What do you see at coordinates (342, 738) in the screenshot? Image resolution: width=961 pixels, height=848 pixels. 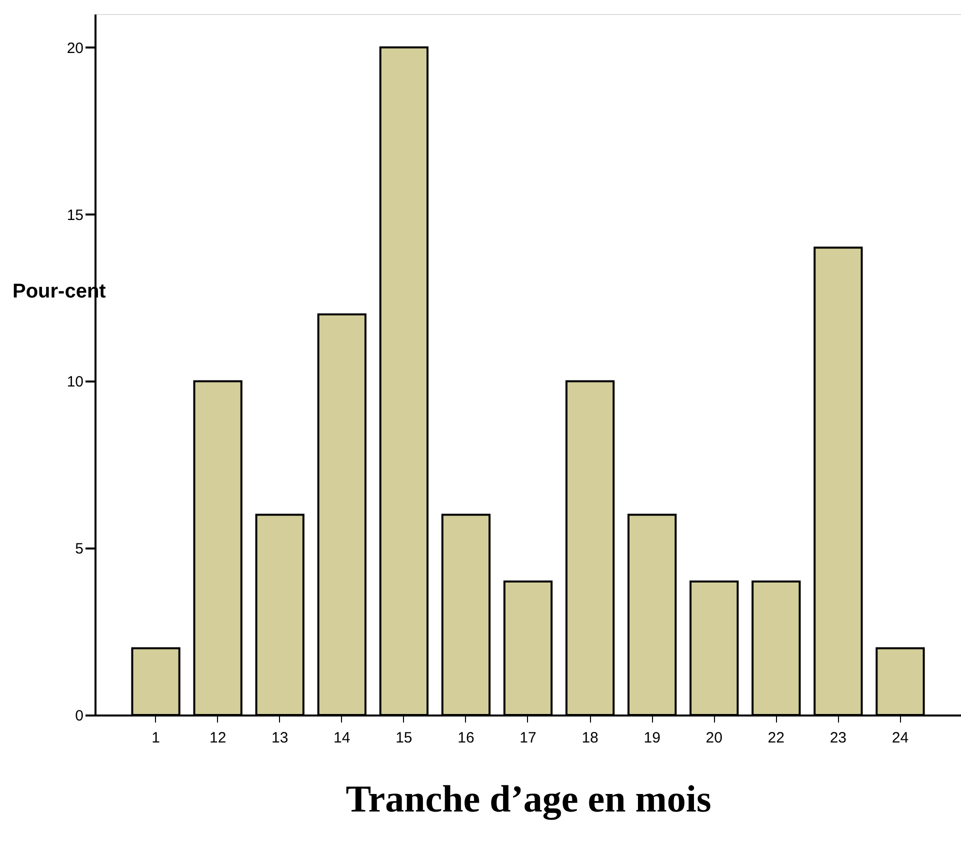 I see `x-tick-label: 14` at bounding box center [342, 738].